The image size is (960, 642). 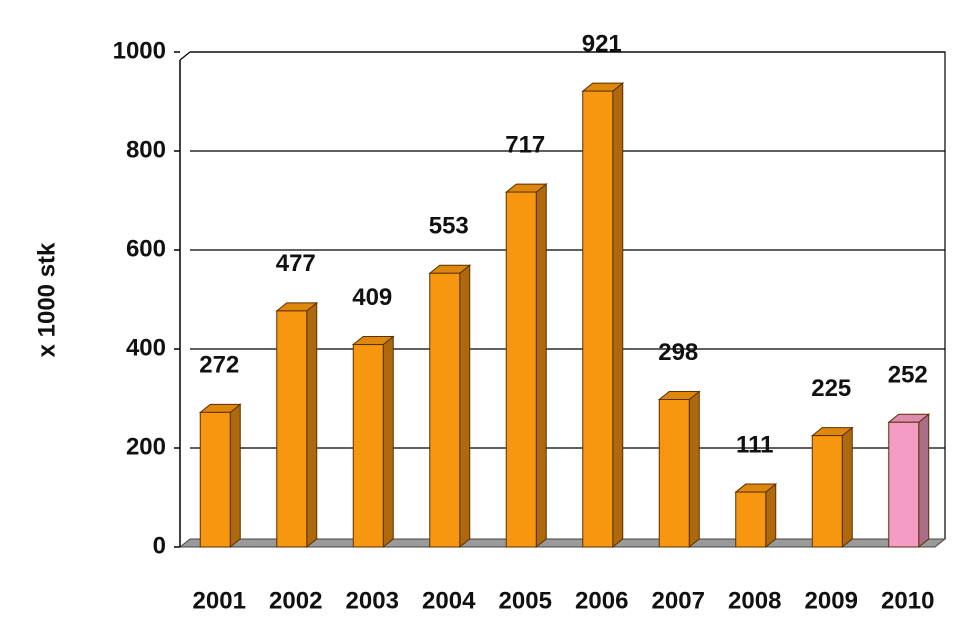 What do you see at coordinates (602, 43) in the screenshot?
I see `value-label: 921` at bounding box center [602, 43].